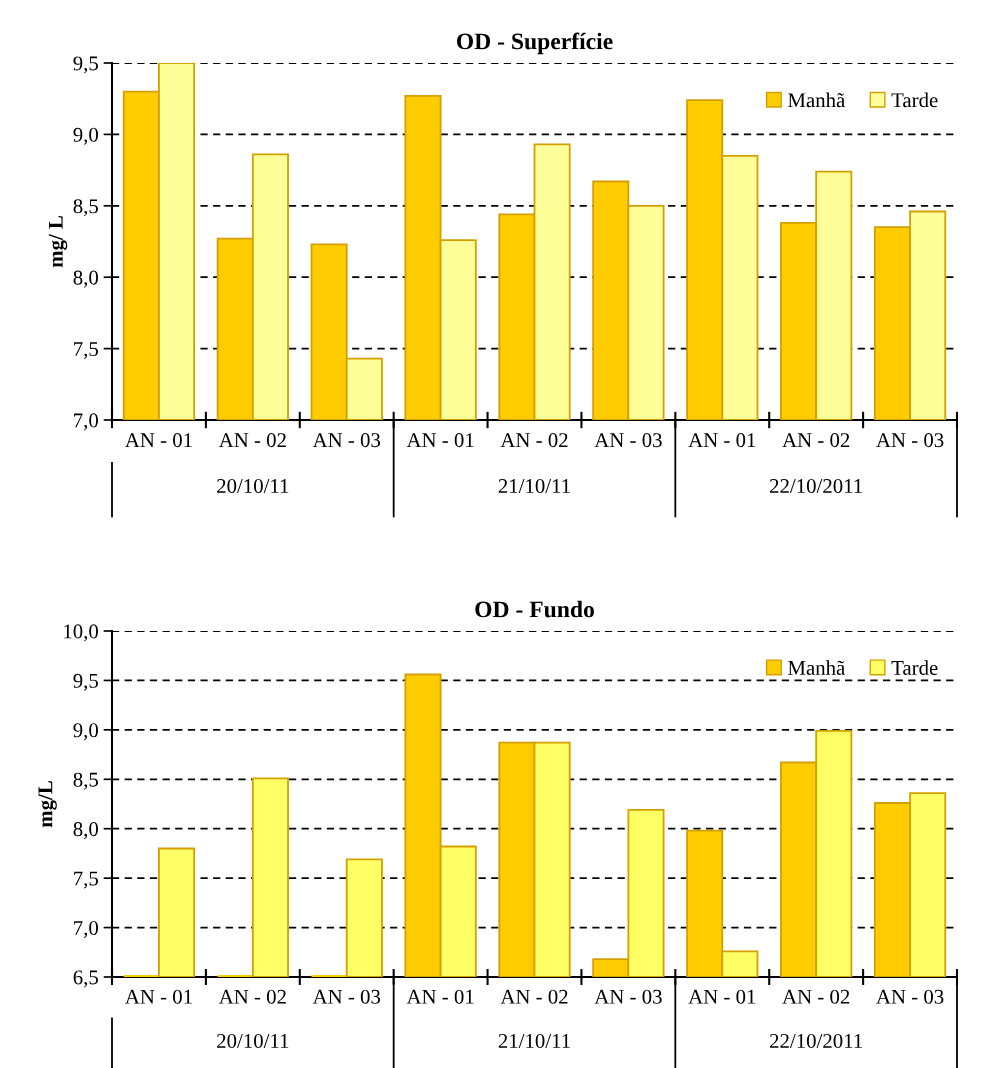 The image size is (991, 1068). What do you see at coordinates (81, 633) in the screenshot?
I see `y-tick-label: 10,0` at bounding box center [81, 633].